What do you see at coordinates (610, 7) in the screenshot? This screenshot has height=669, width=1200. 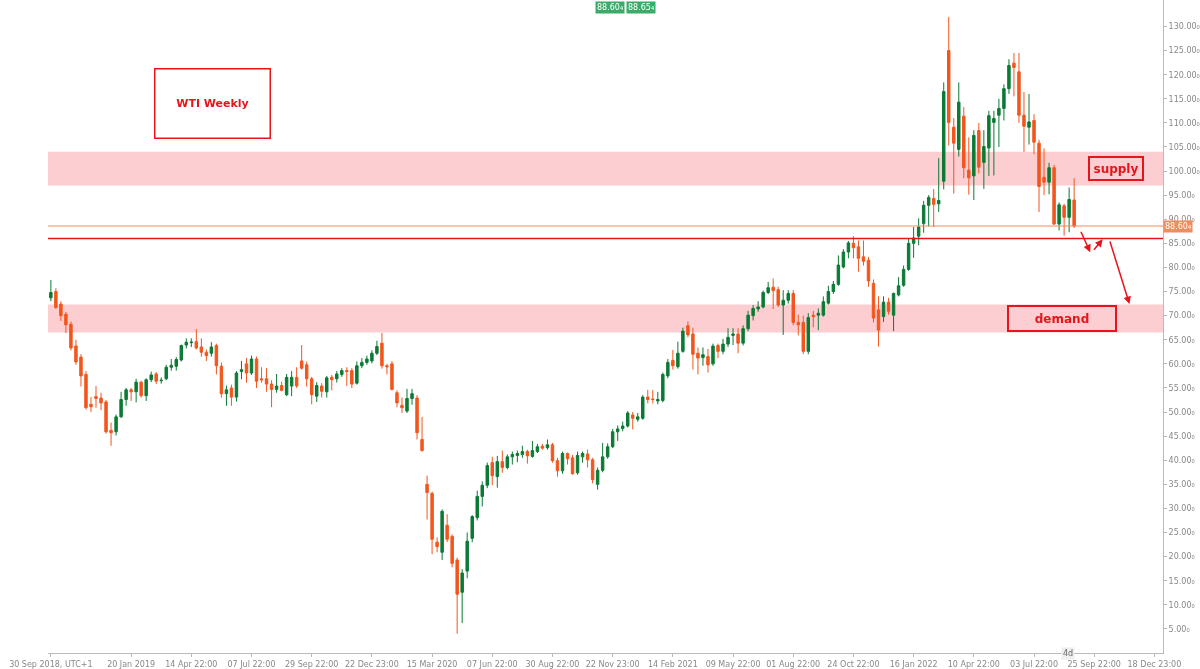 I see `annotation: 88.60₄` at bounding box center [610, 7].